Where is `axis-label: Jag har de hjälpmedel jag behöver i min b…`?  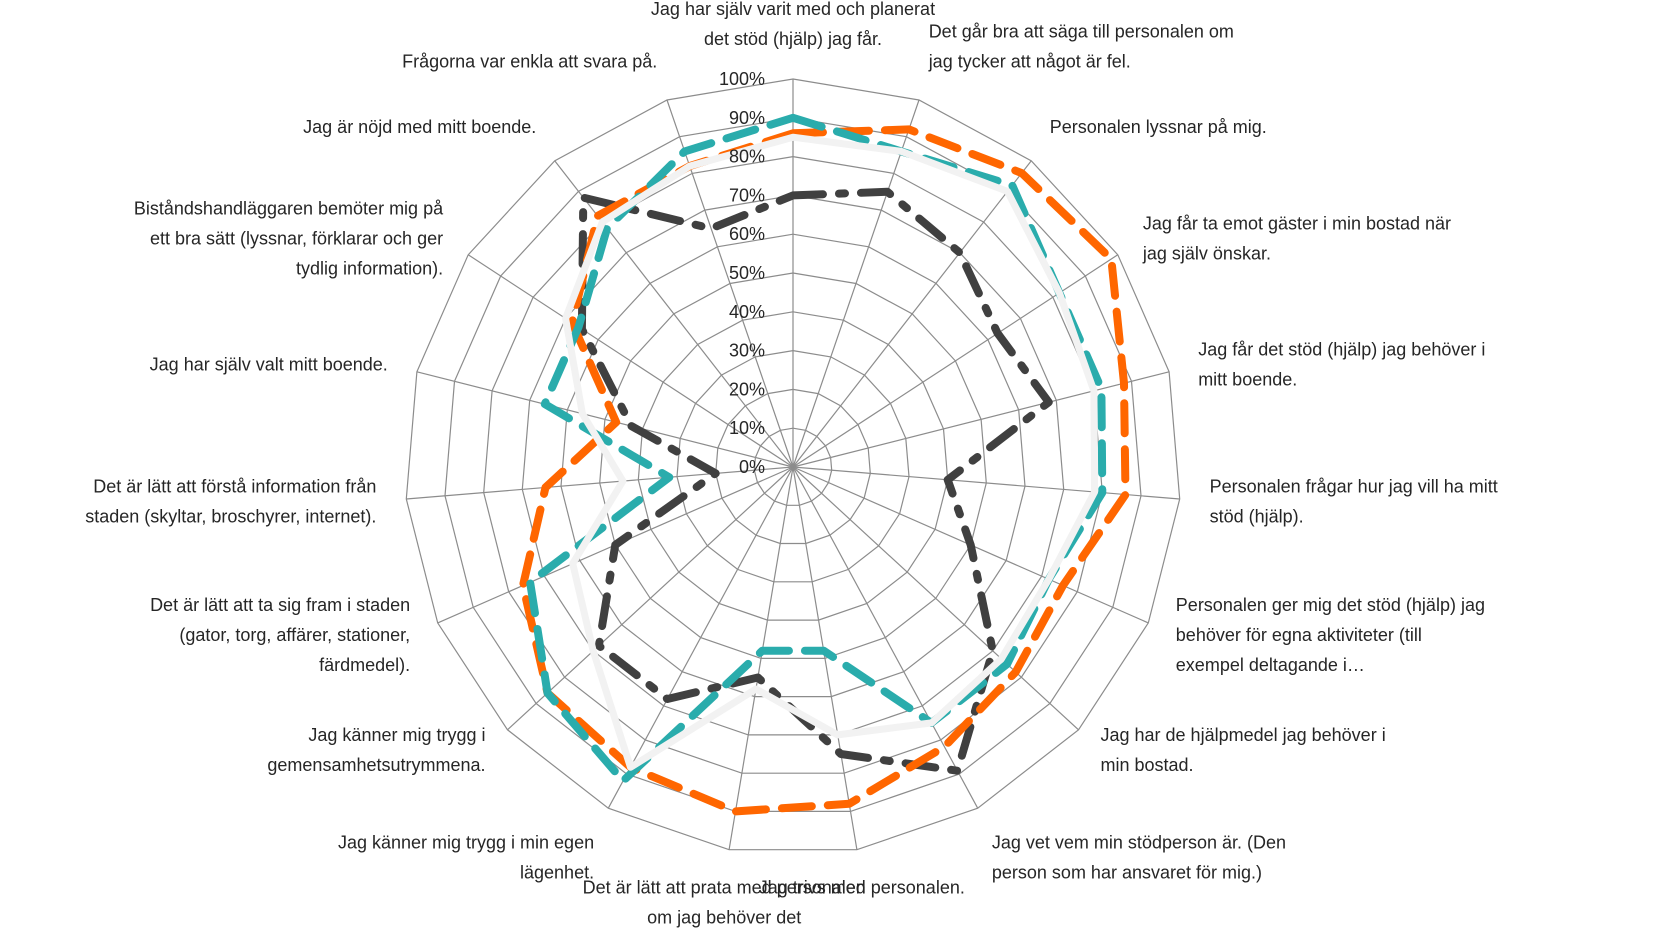
axis-label: Jag har de hjälpmedel jag behöver i min b… is located at coordinates (1243, 750).